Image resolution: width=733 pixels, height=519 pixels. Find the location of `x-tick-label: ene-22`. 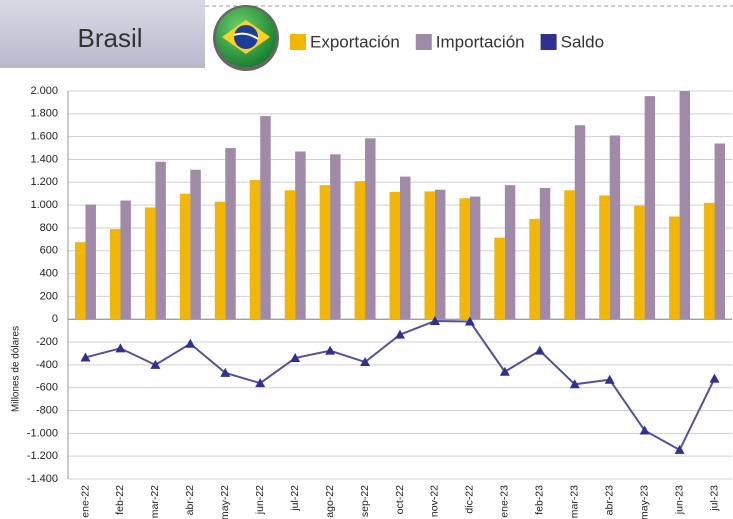

x-tick-label: ene-22 is located at coordinates (85, 501).